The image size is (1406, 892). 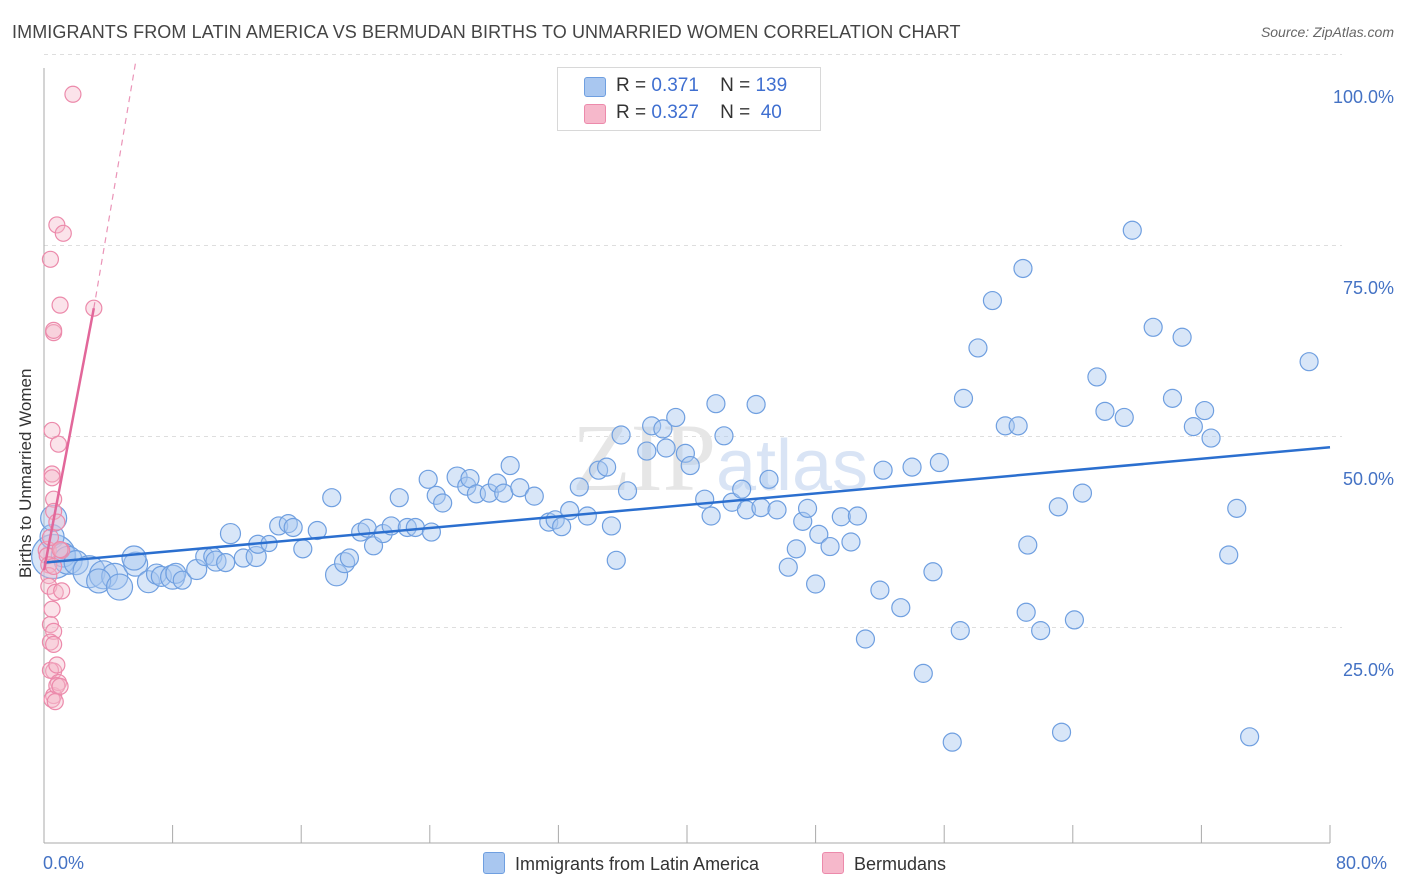 What do you see at coordinates (833, 863) in the screenshot?
I see `bottom-legend-swatch-pink` at bounding box center [833, 863].